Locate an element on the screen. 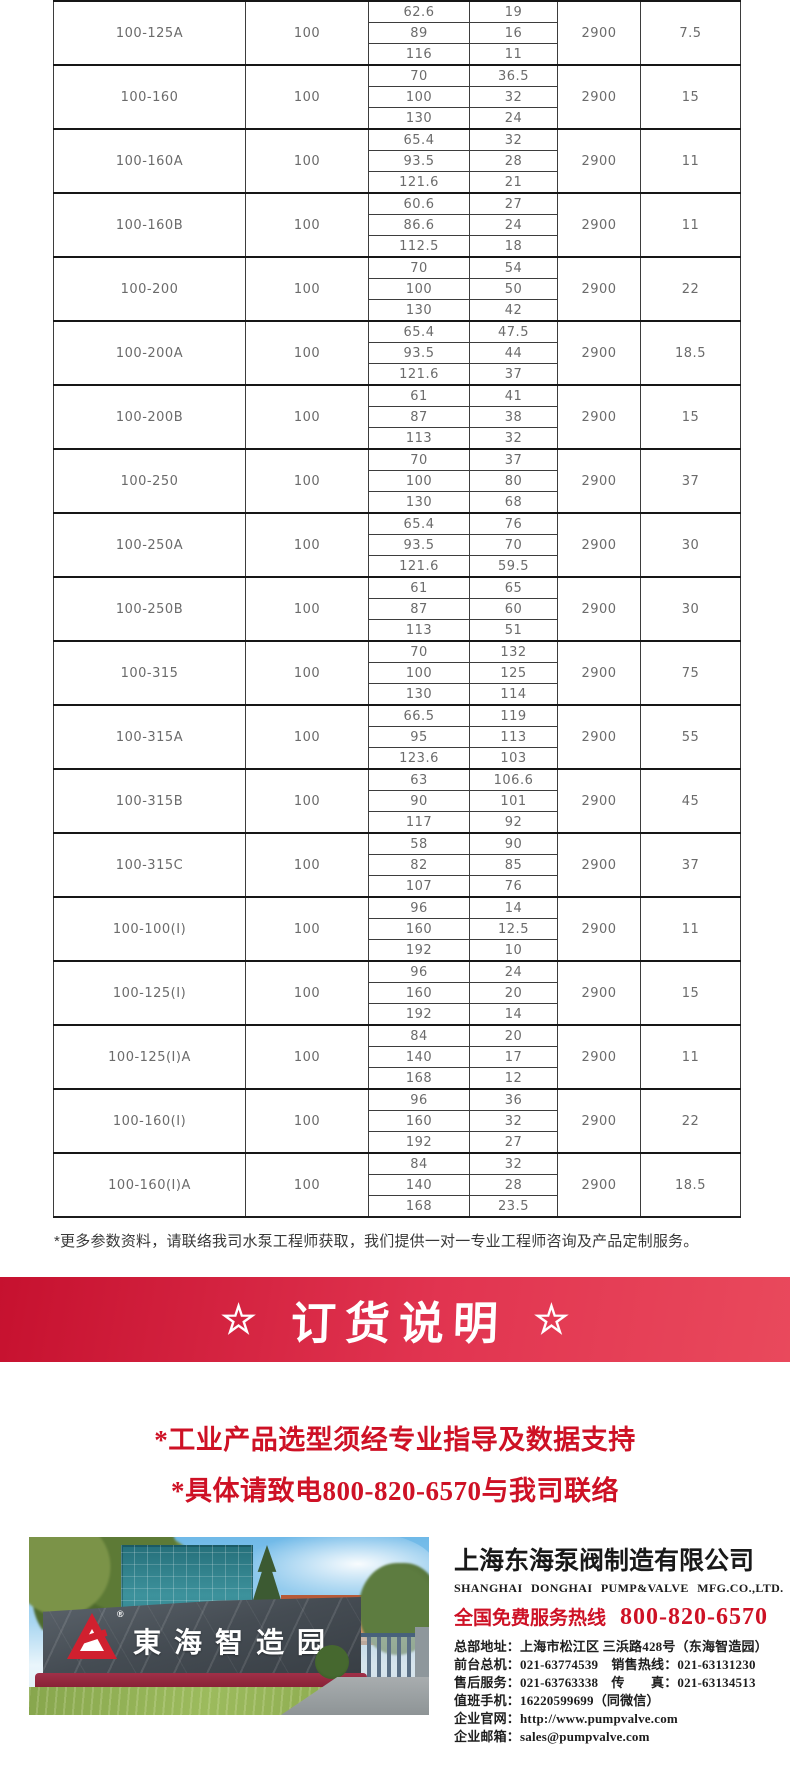  model-cell: 100-160(I)A is located at coordinates (149, 1185).